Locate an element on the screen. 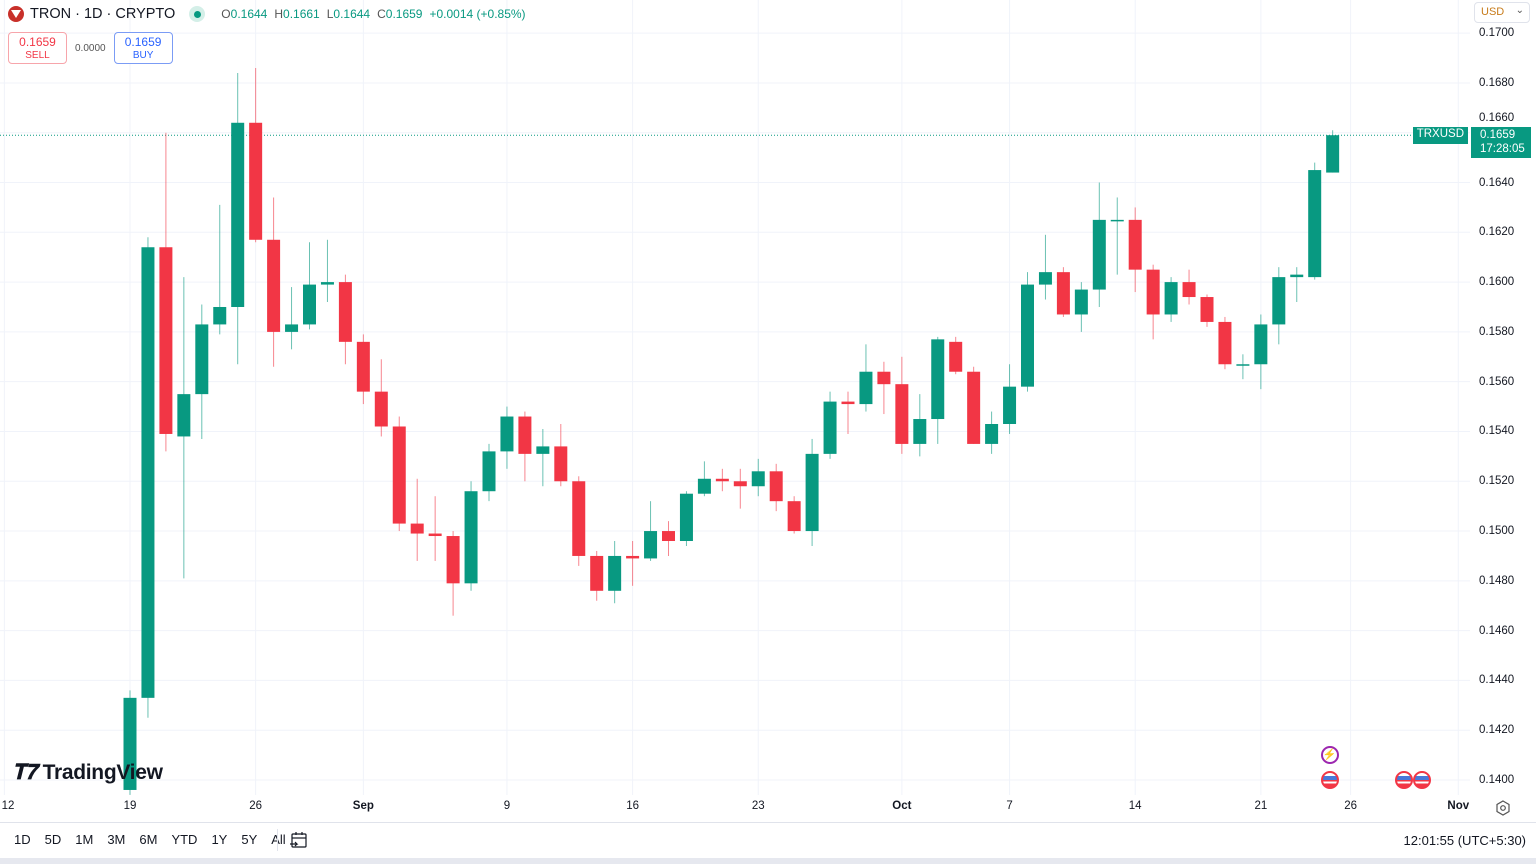  currency-select: USD ⌄ is located at coordinates (1502, 12).